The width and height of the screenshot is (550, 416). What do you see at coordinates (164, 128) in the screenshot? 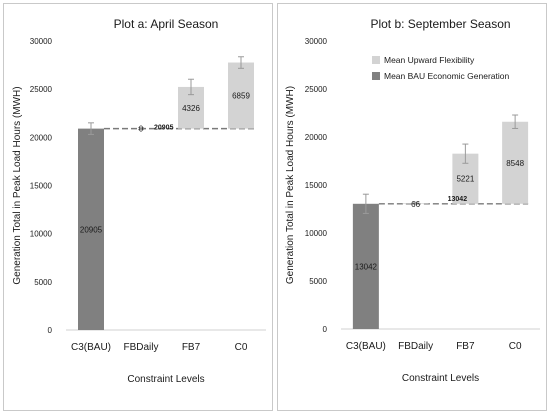
I see `baseline-value-label: 20905` at bounding box center [164, 128].